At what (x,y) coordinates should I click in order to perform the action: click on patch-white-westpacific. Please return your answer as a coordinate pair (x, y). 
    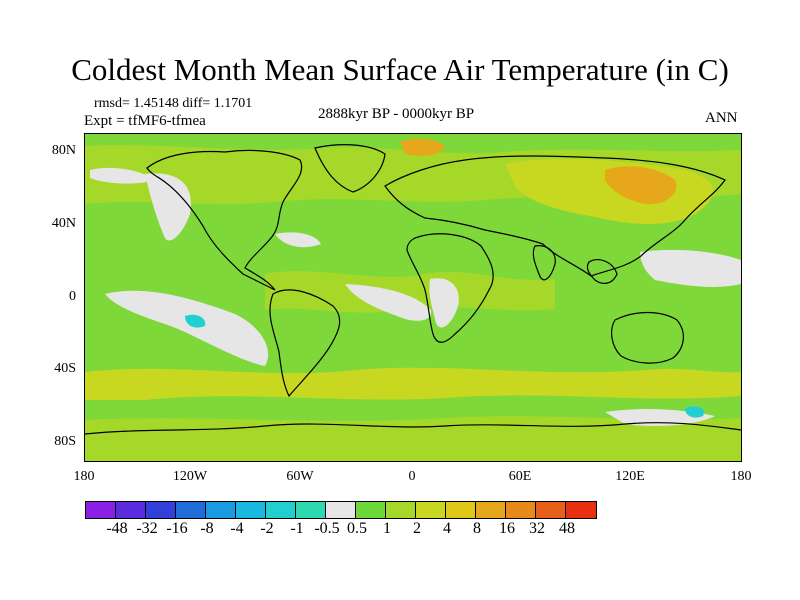
    Looking at the image, I should click on (690, 268).